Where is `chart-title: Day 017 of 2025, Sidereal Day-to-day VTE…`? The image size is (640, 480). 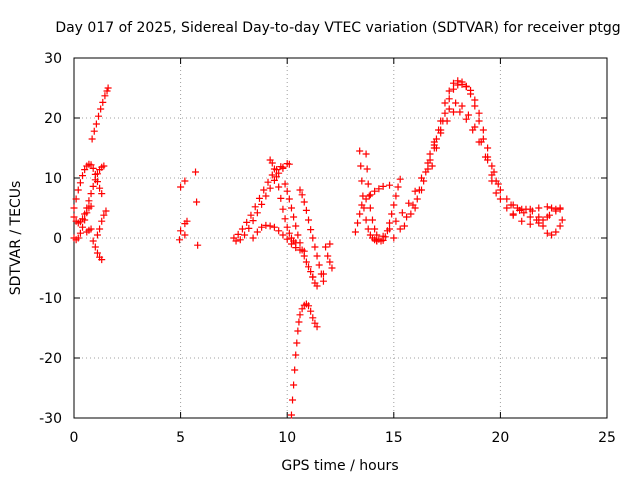 chart-title: Day 017 of 2025, Sidereal Day-to-day VTE… is located at coordinates (337, 28).